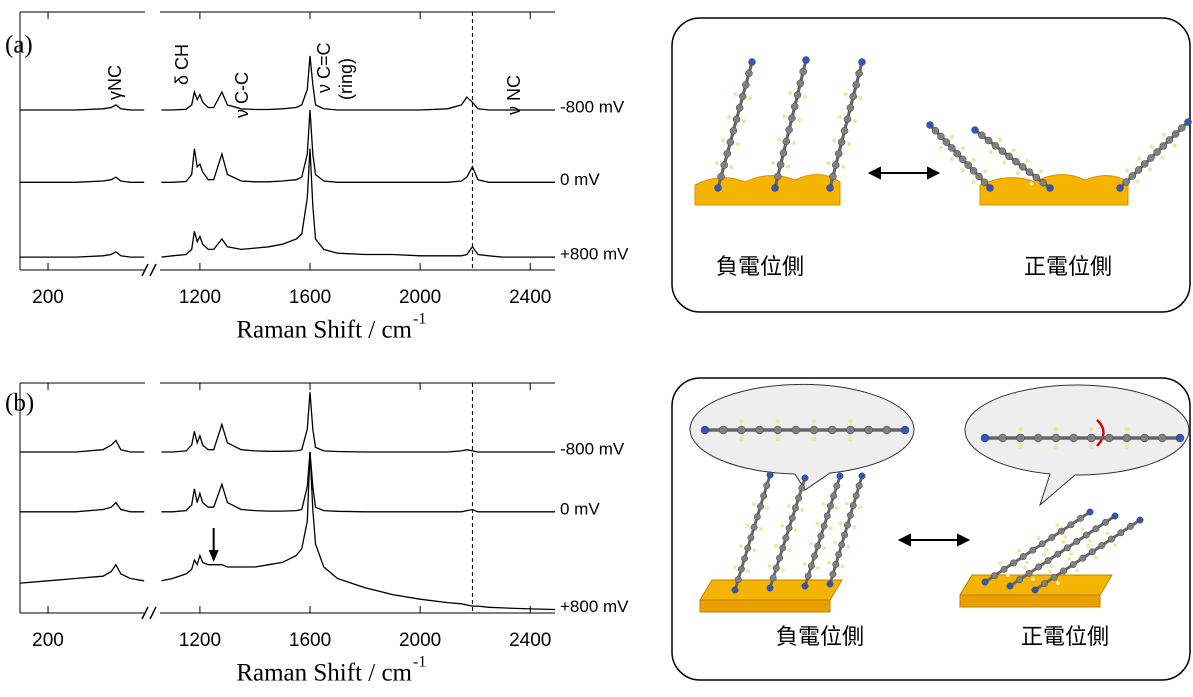  What do you see at coordinates (1030, 601) in the screenshot?
I see `gold-slab` at bounding box center [1030, 601].